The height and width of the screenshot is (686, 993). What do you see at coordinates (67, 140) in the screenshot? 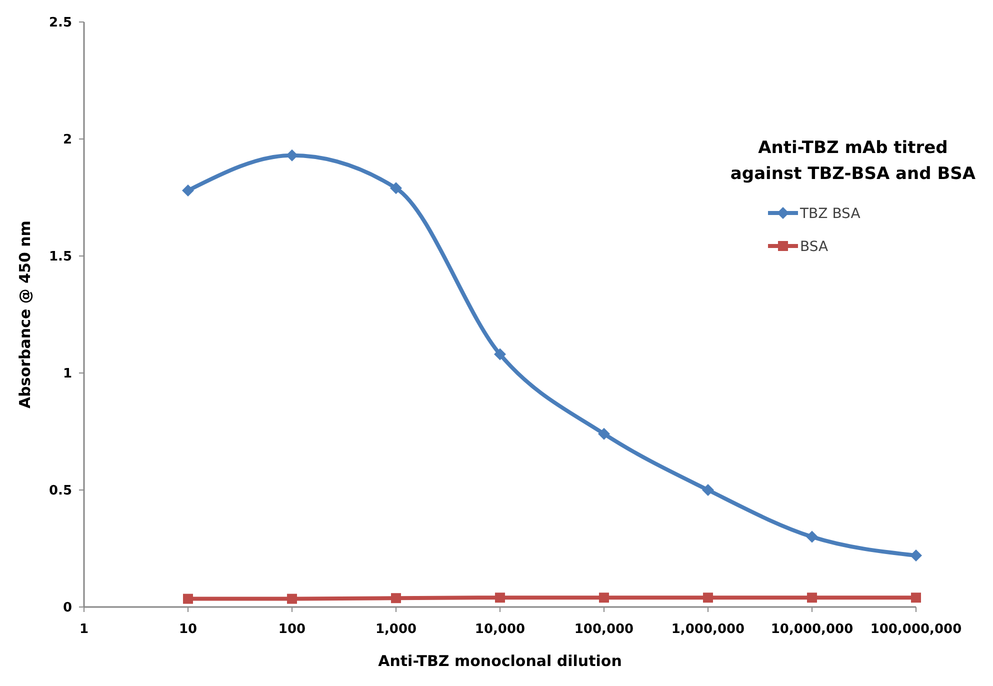
I see `y-tick-label: 2` at bounding box center [67, 140].